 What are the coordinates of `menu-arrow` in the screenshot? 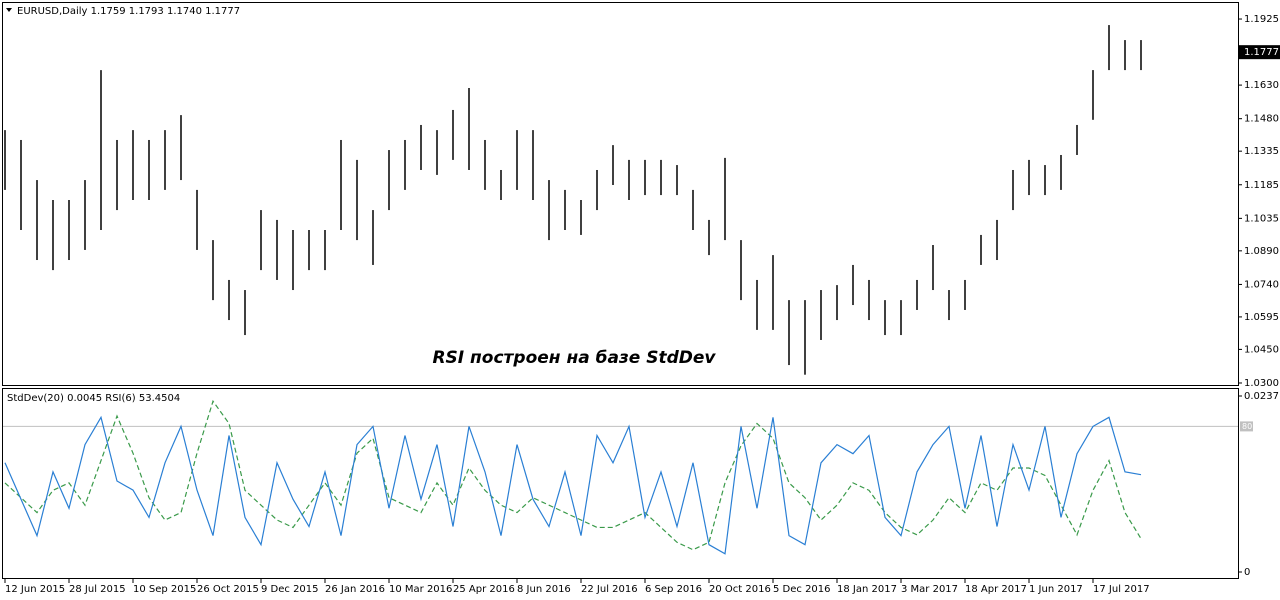 It's located at (9, 10).